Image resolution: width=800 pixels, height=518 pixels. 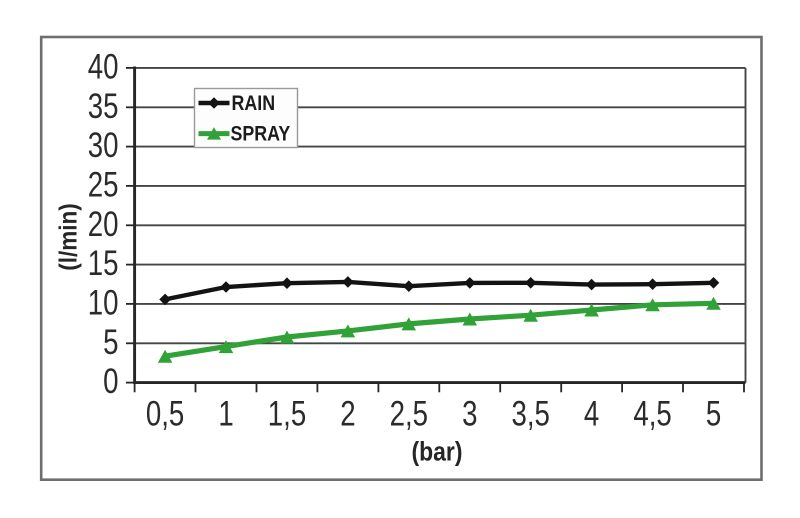 What do you see at coordinates (254, 103) in the screenshot?
I see `svg-text: RAIN` at bounding box center [254, 103].